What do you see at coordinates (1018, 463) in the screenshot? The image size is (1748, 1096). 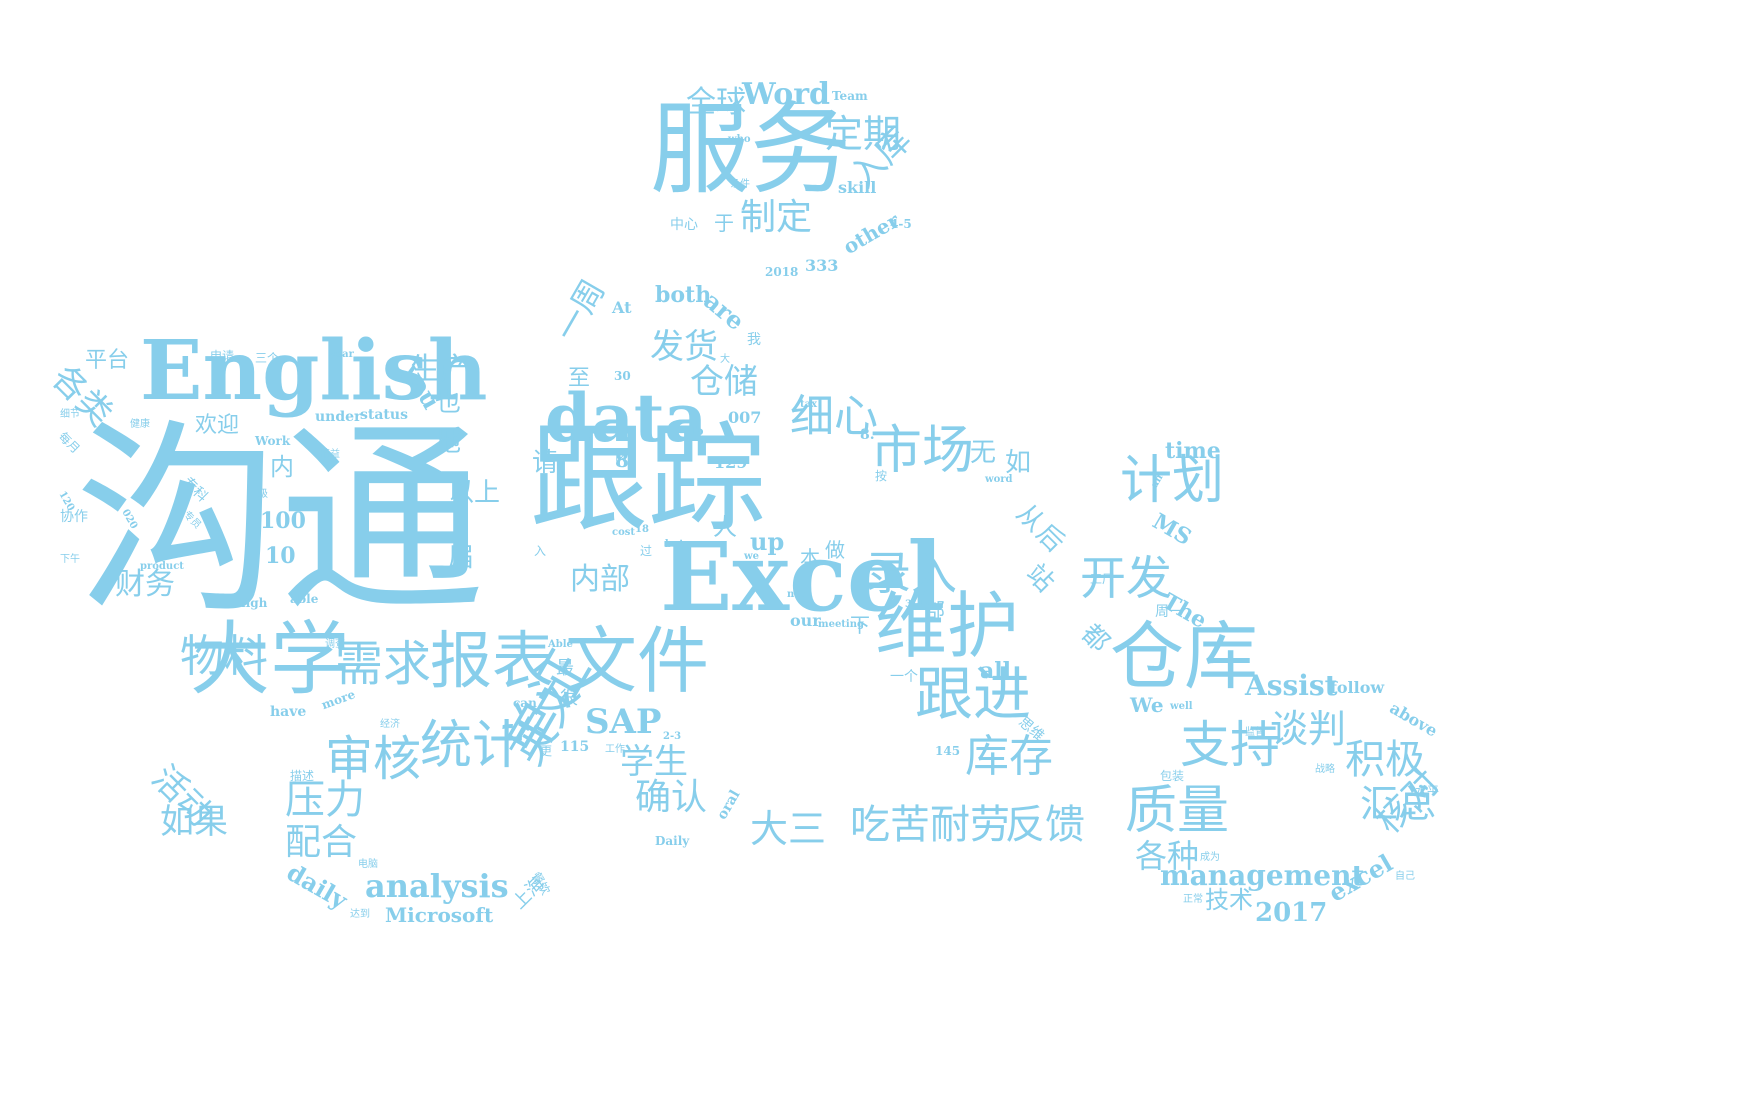 I see `cloud-word: 如` at bounding box center [1018, 463].